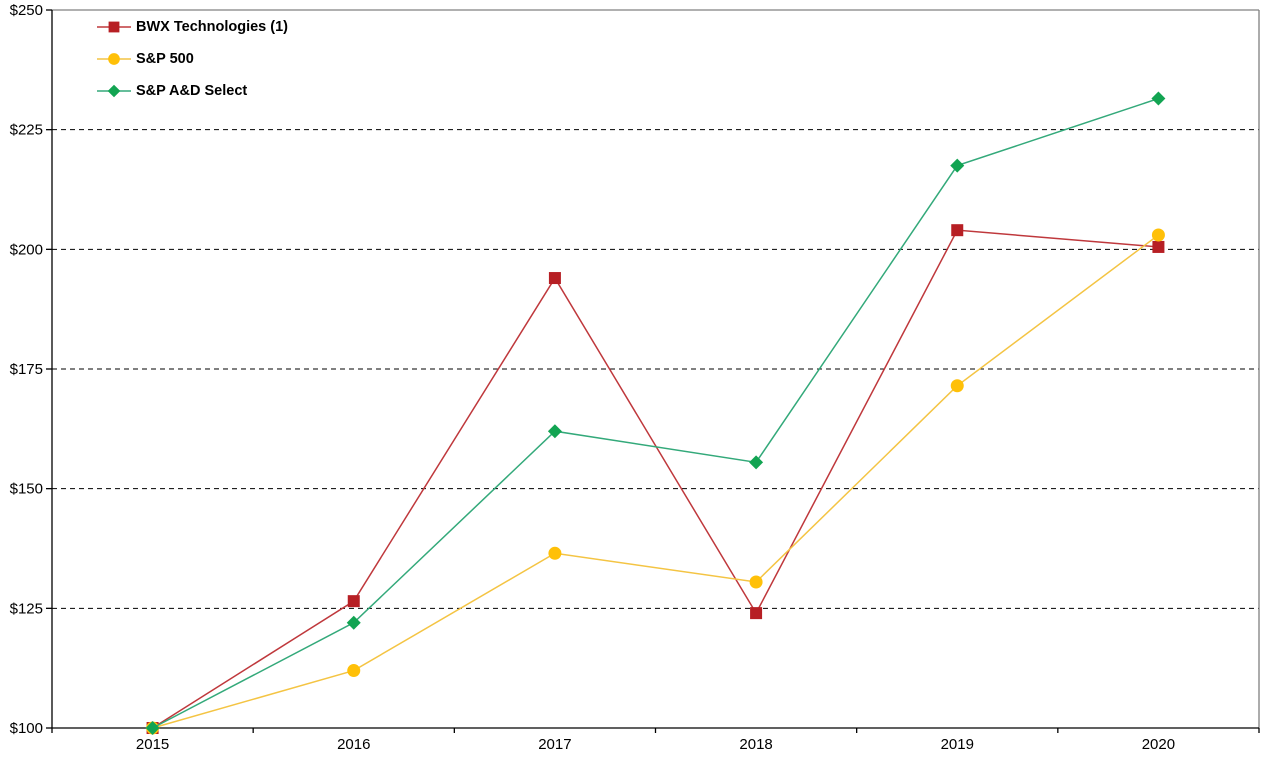 This screenshot has height=760, width=1264. What do you see at coordinates (26, 249) in the screenshot?
I see `svg-text: $200` at bounding box center [26, 249].